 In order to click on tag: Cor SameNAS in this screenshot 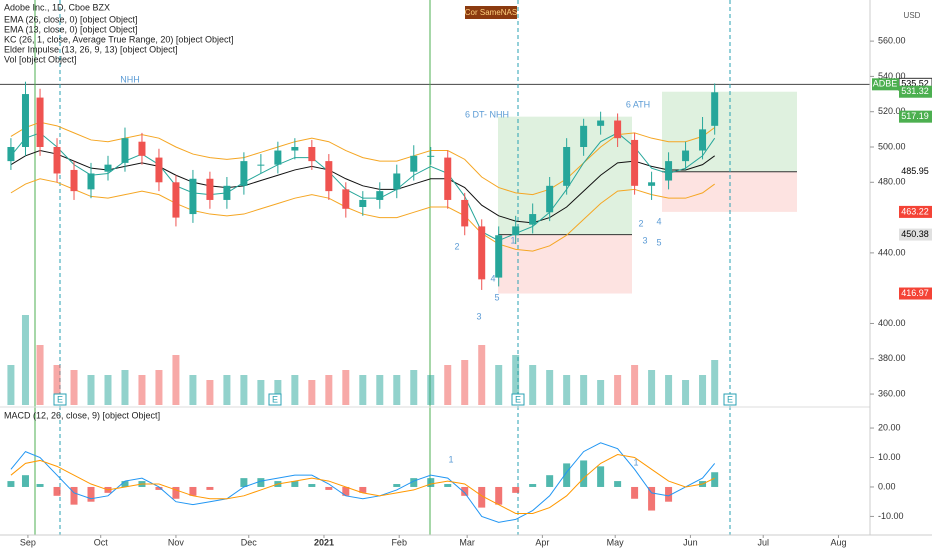, I will do `click(491, 12)`.